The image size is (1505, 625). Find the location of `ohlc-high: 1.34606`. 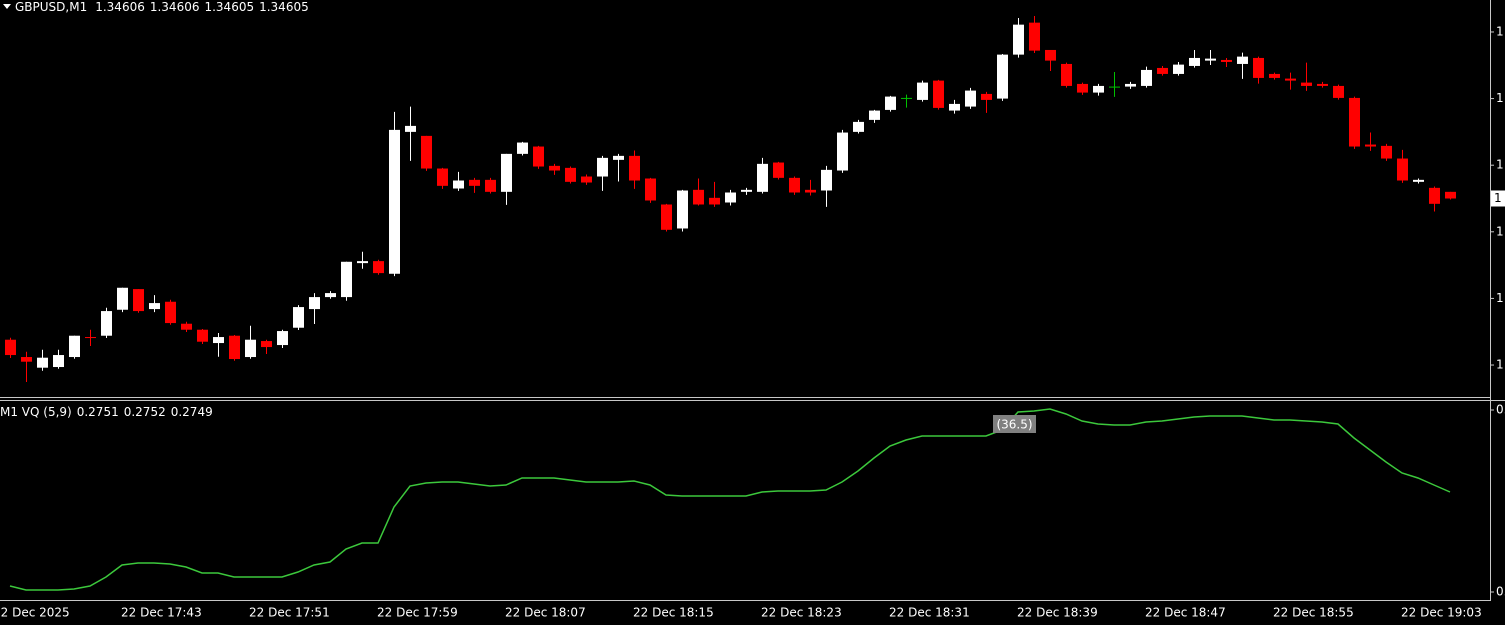

ohlc-high: 1.34606 is located at coordinates (175, 7).